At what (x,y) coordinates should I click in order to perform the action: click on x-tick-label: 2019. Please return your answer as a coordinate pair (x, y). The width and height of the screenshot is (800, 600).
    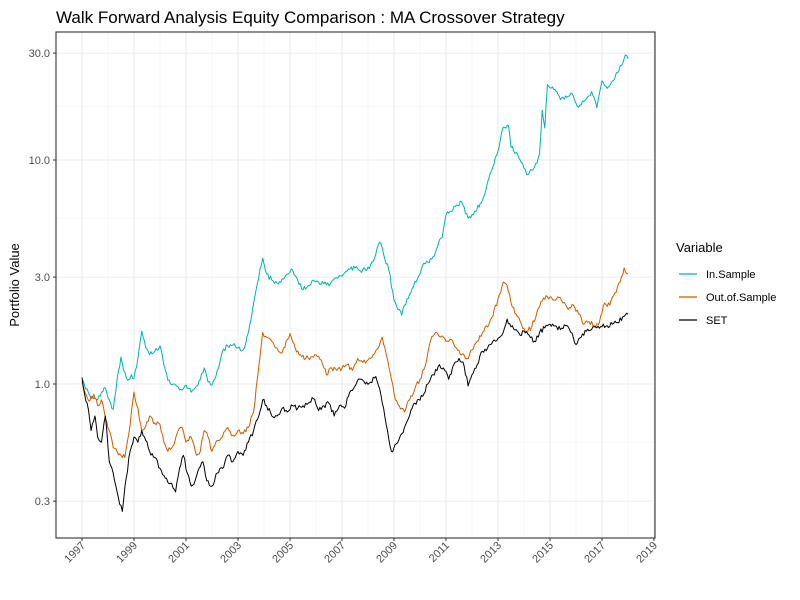
    Looking at the image, I should click on (647, 553).